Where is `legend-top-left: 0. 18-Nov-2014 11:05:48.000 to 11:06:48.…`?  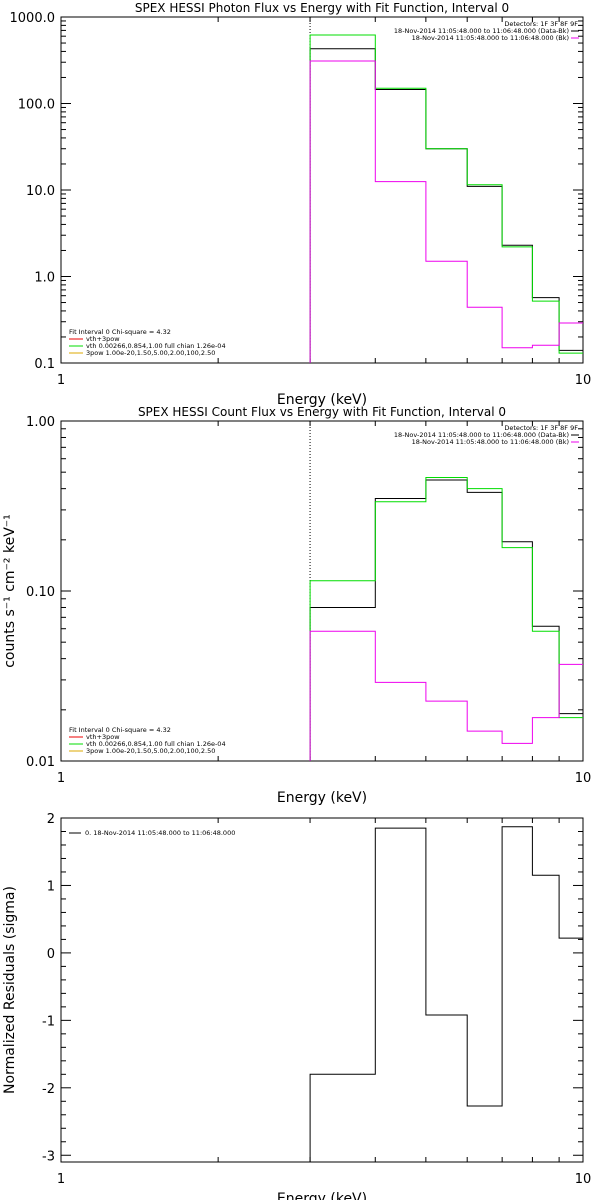 legend-top-left: 0. 18-Nov-2014 11:05:48.000 to 11:06:48.… is located at coordinates (152, 833).